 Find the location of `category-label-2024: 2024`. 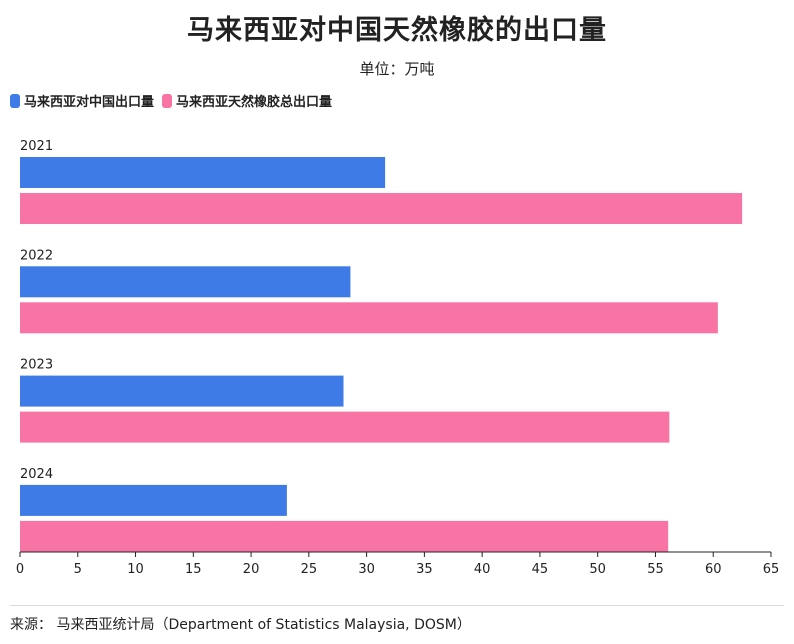

category-label-2024: 2024 is located at coordinates (36, 474).